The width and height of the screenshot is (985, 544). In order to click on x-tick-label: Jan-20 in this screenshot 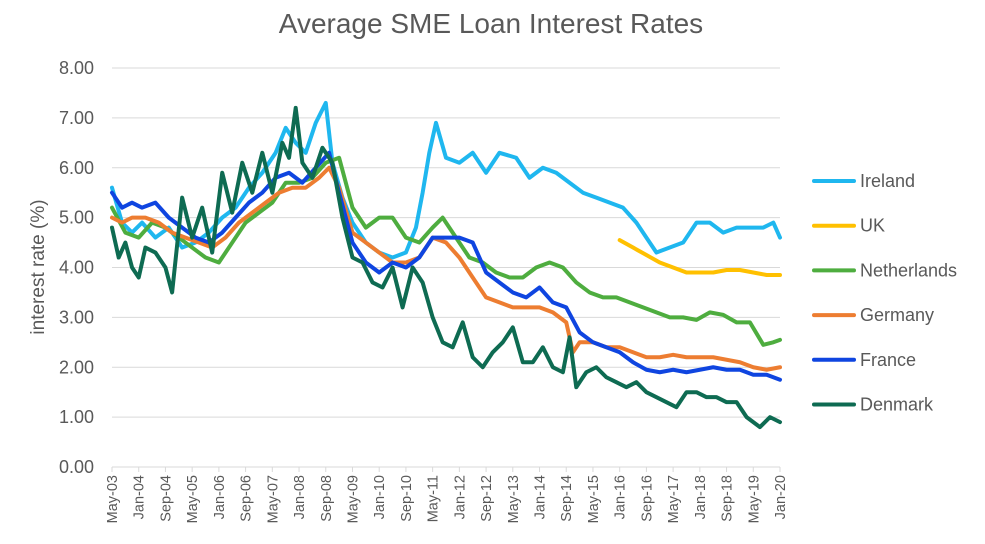, I will do `click(781, 497)`.